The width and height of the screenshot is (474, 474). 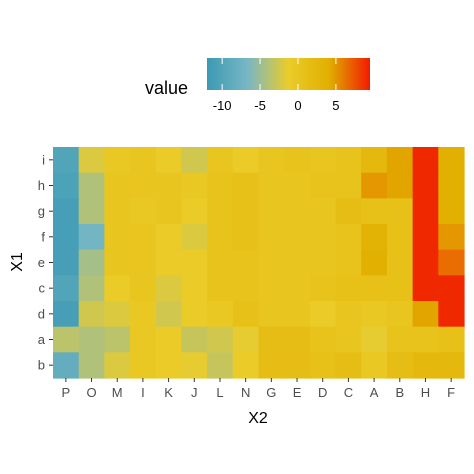 What do you see at coordinates (425, 288) in the screenshot?
I see `heatmap-cell-c-H` at bounding box center [425, 288].